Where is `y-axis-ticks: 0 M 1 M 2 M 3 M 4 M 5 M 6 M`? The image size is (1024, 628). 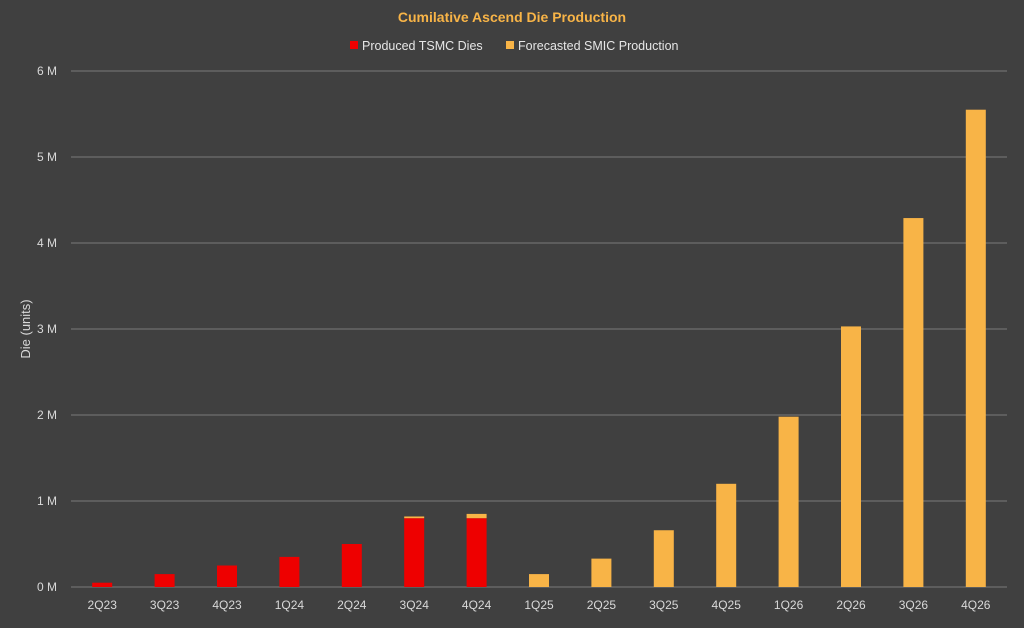
y-axis-ticks: 0 M 1 M 2 M 3 M 4 M 5 M 6 M is located at coordinates (47, 329).